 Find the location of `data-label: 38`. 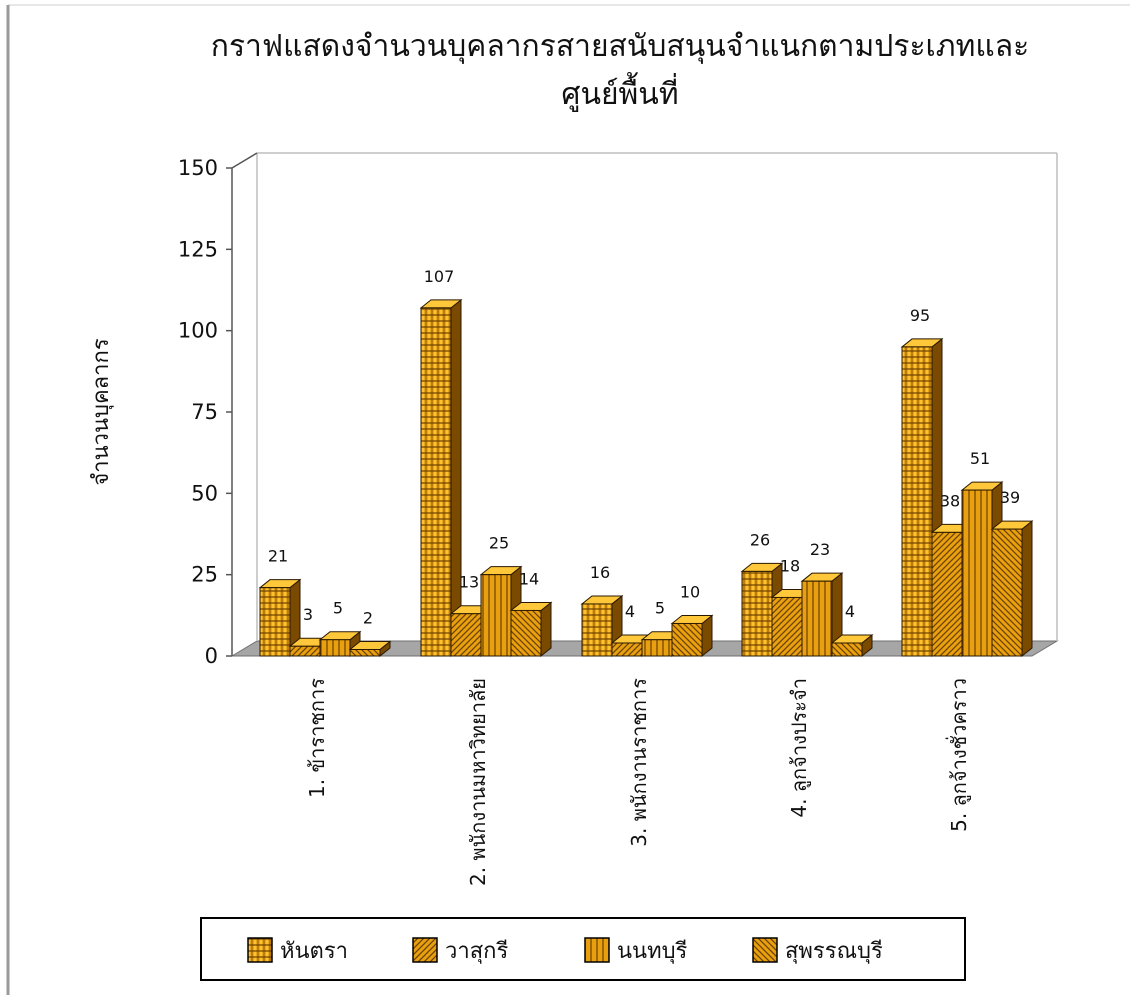

data-label: 38 is located at coordinates (950, 500).